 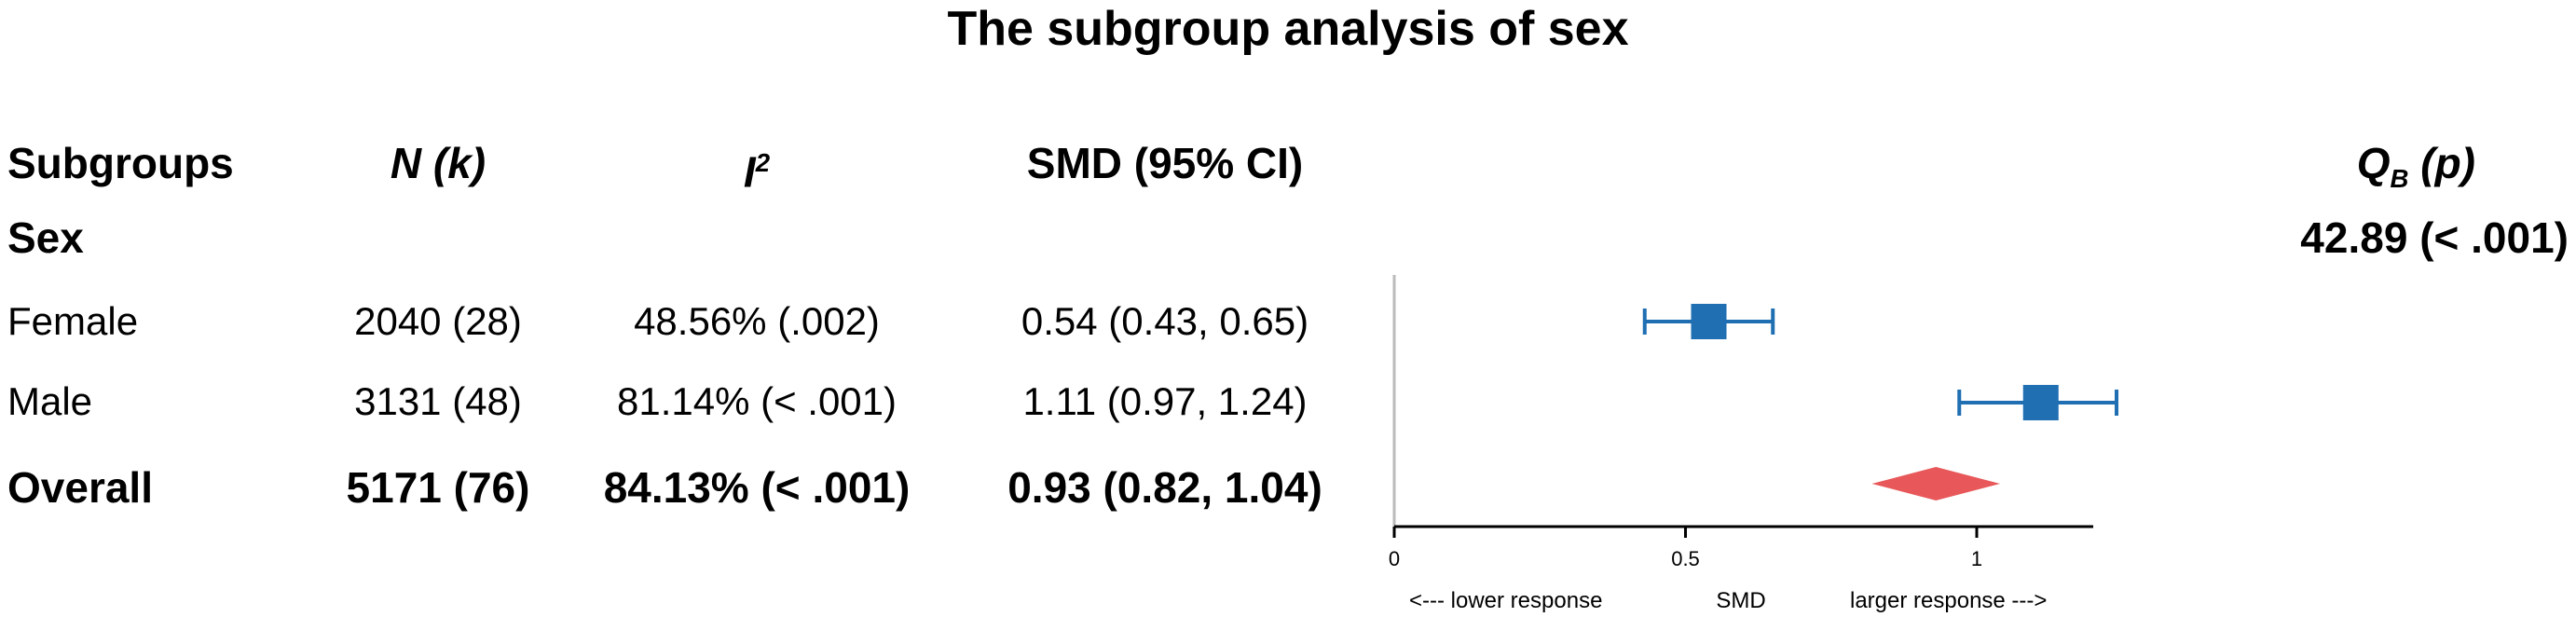 What do you see at coordinates (1976, 558) in the screenshot?
I see `x-tick-label: 1` at bounding box center [1976, 558].